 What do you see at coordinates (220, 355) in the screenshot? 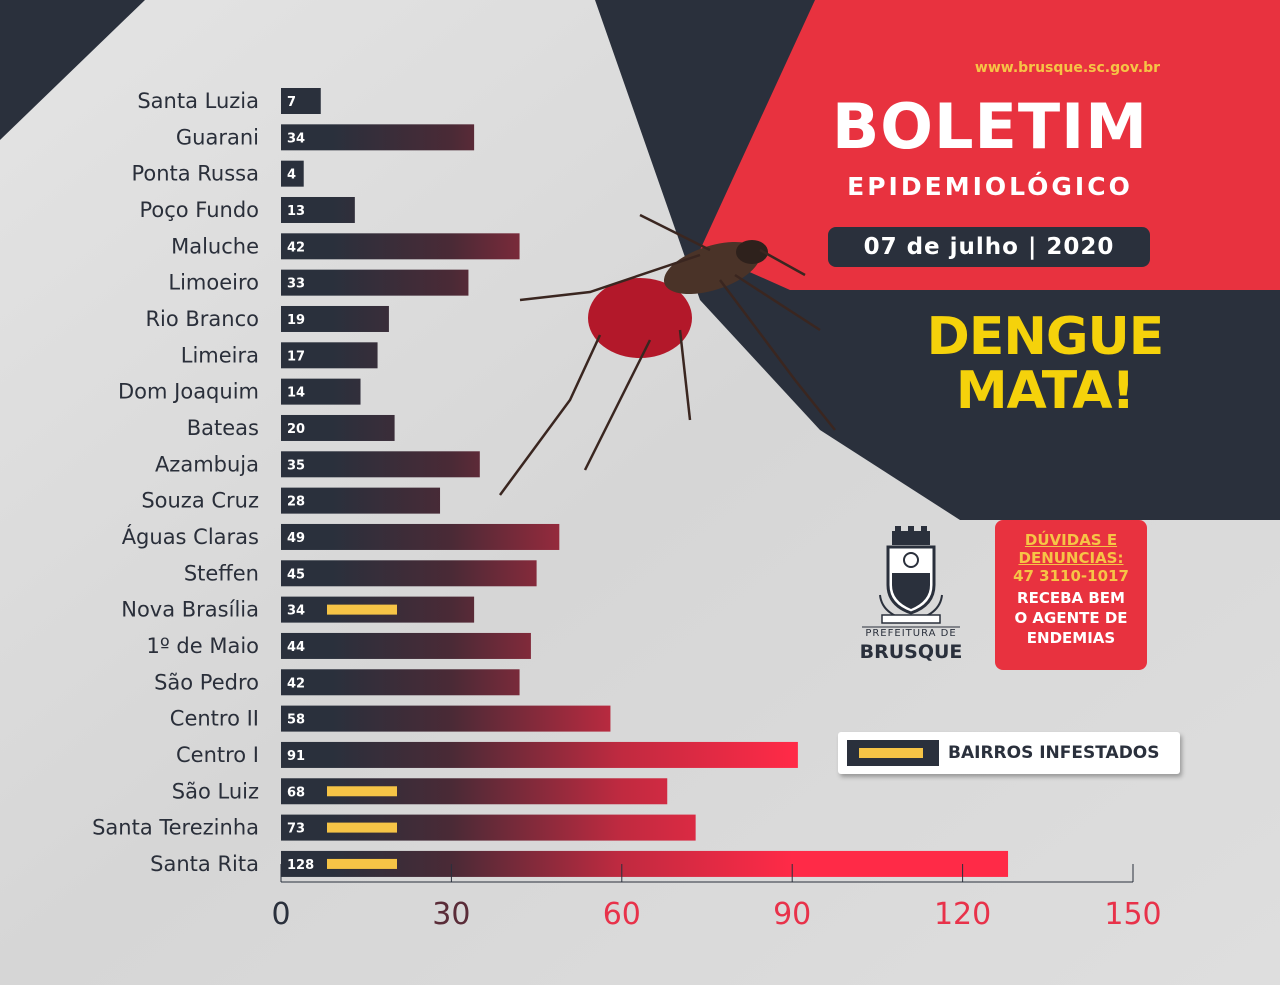
I see `category-label: Limeira` at bounding box center [220, 355].